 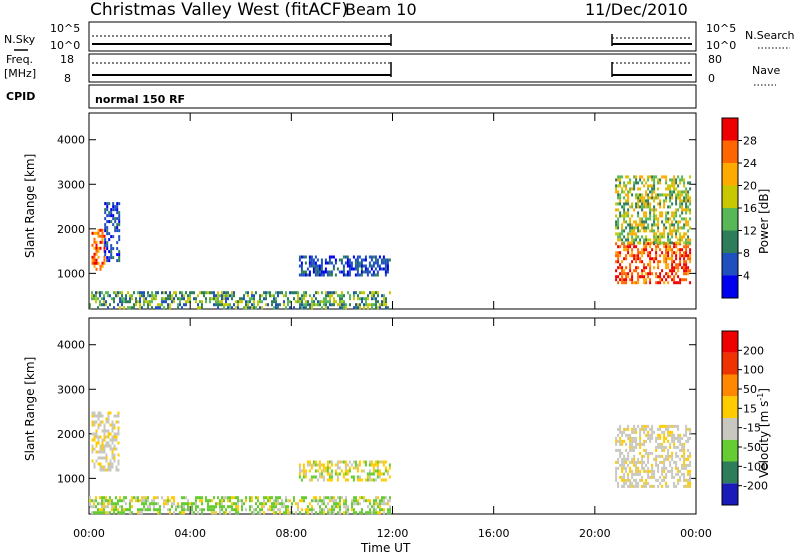 What do you see at coordinates (750, 208) in the screenshot?
I see `colorbar-tick-label: 16` at bounding box center [750, 208].